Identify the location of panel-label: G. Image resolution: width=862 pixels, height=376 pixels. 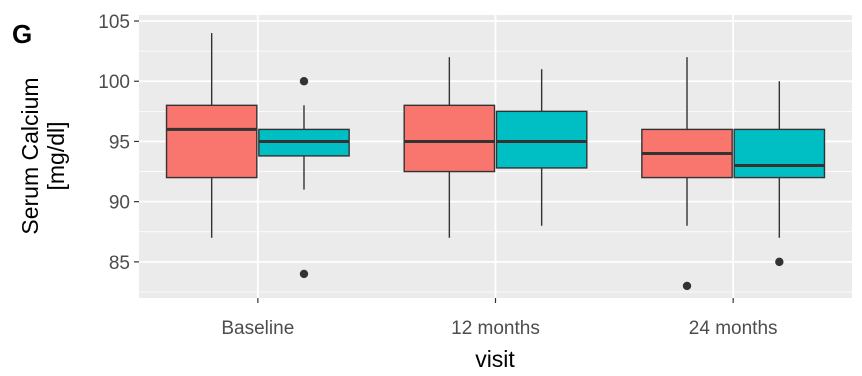
(22, 34).